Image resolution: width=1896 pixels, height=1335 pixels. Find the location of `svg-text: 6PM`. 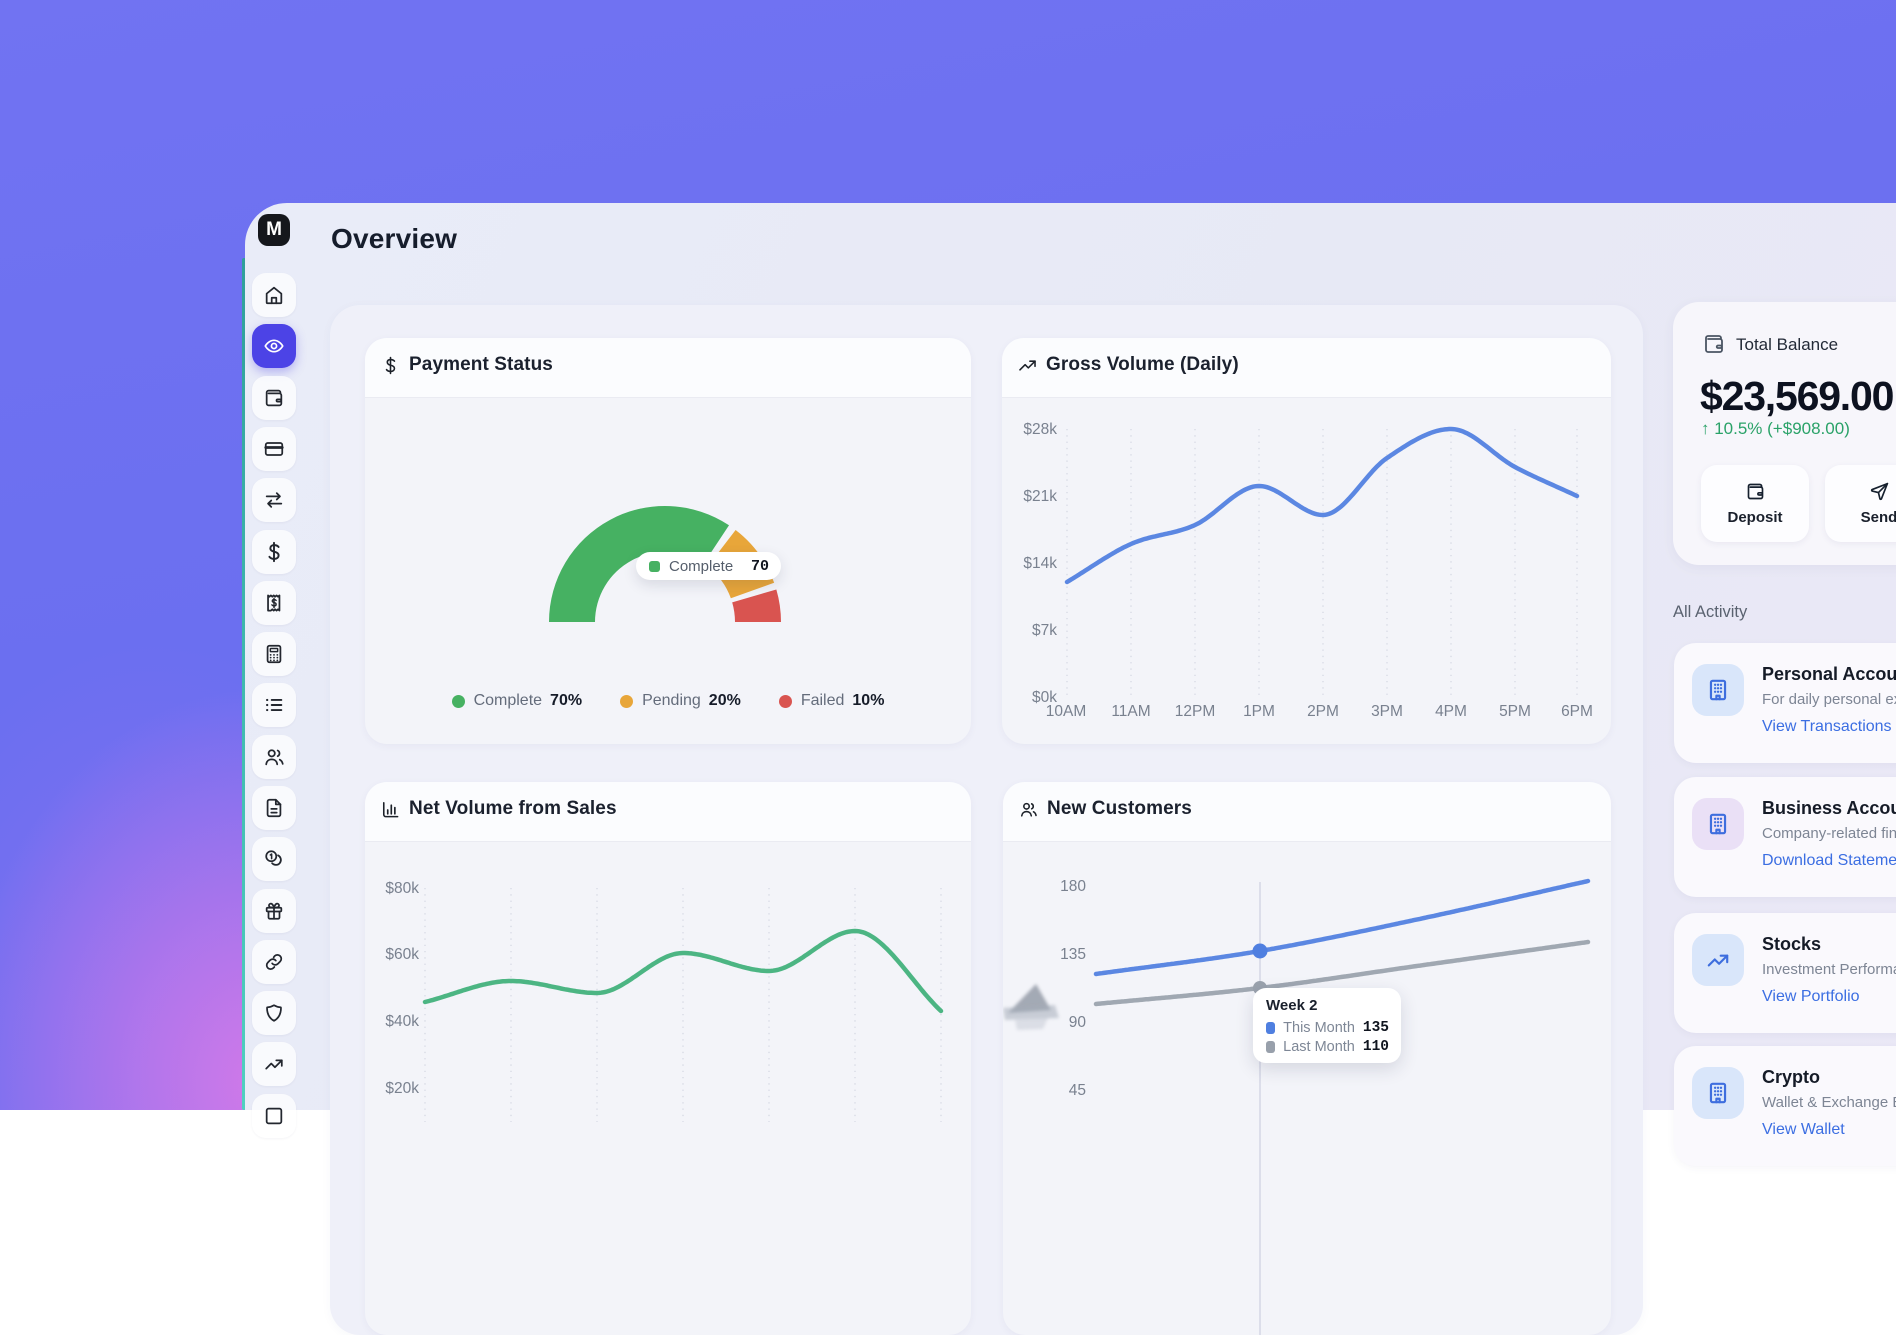

svg-text: 6PM is located at coordinates (1577, 711).